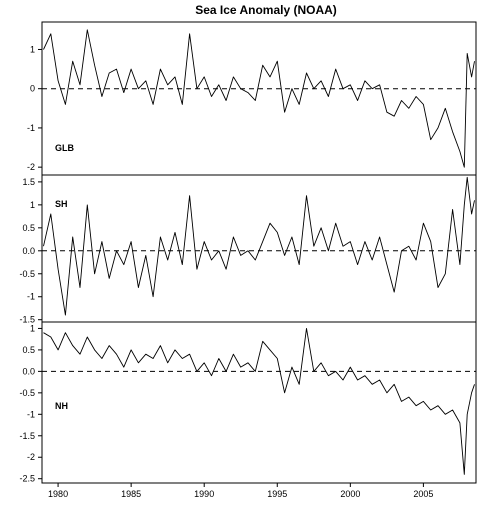  I want to click on y-tick-label: -2.5, so click(27, 479).